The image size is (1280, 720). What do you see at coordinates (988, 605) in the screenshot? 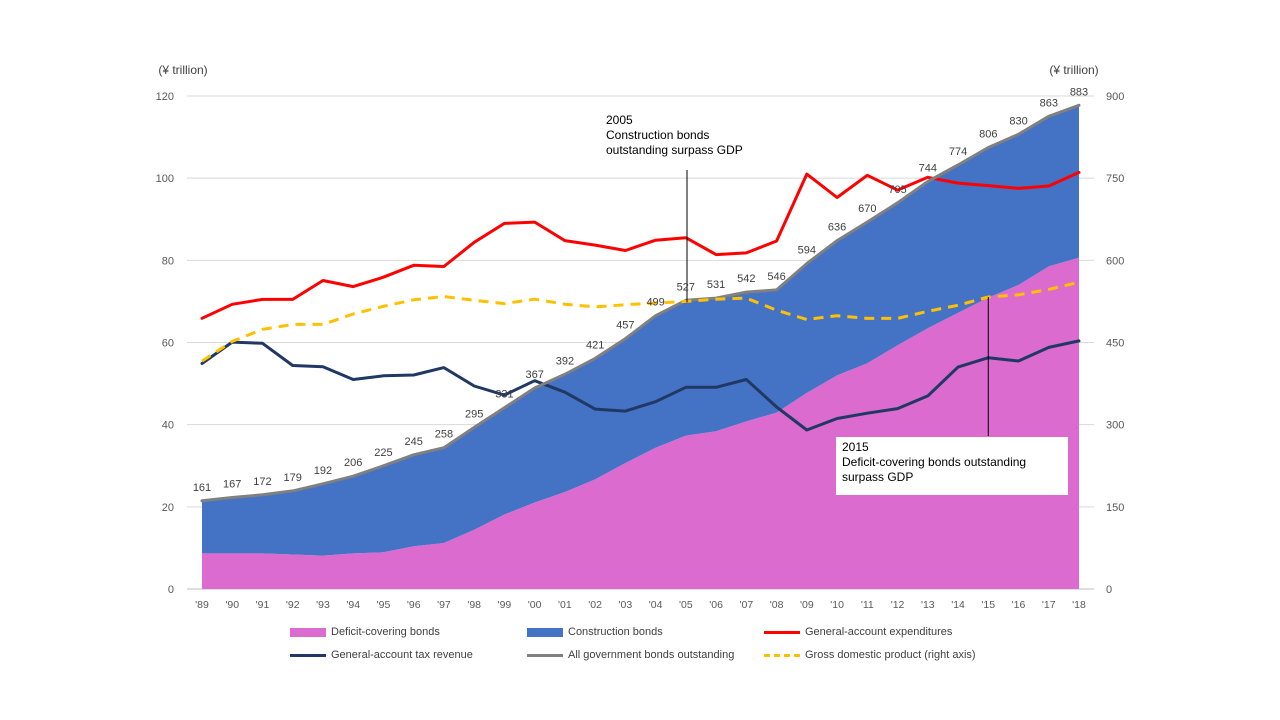
I see `x-axis-tick-label: '15` at bounding box center [988, 605].